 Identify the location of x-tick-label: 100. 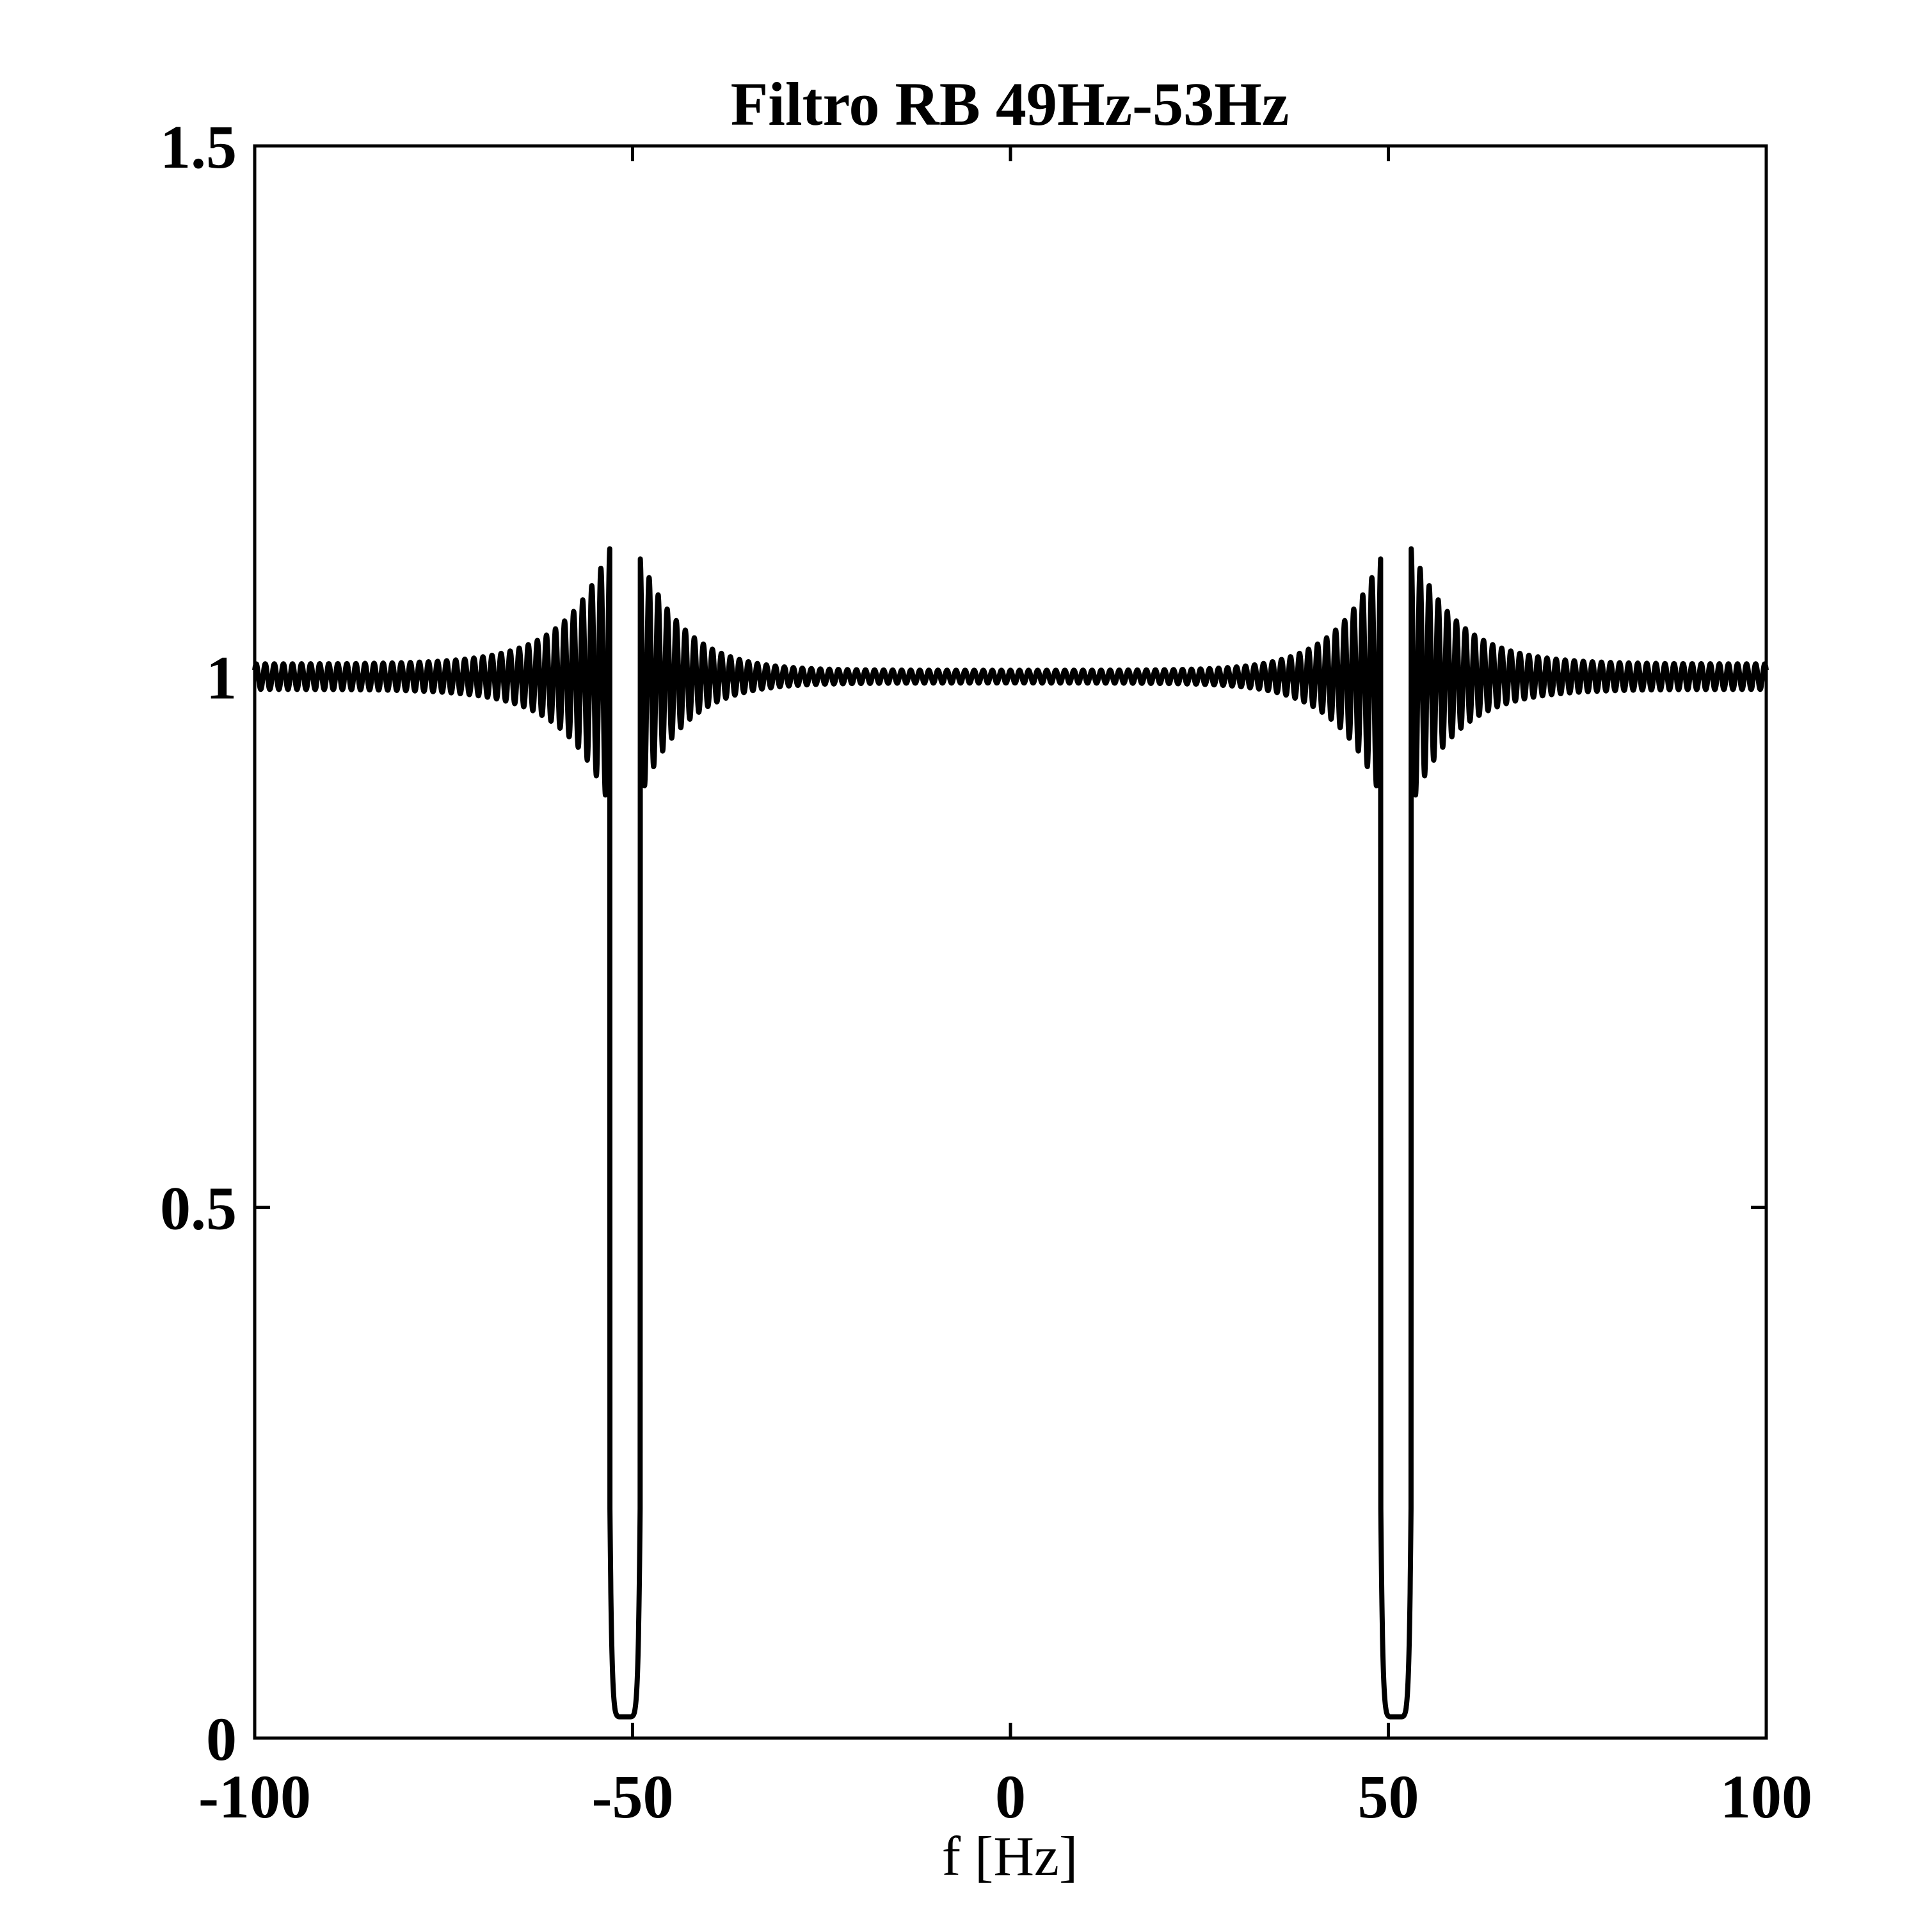
(1766, 1796).